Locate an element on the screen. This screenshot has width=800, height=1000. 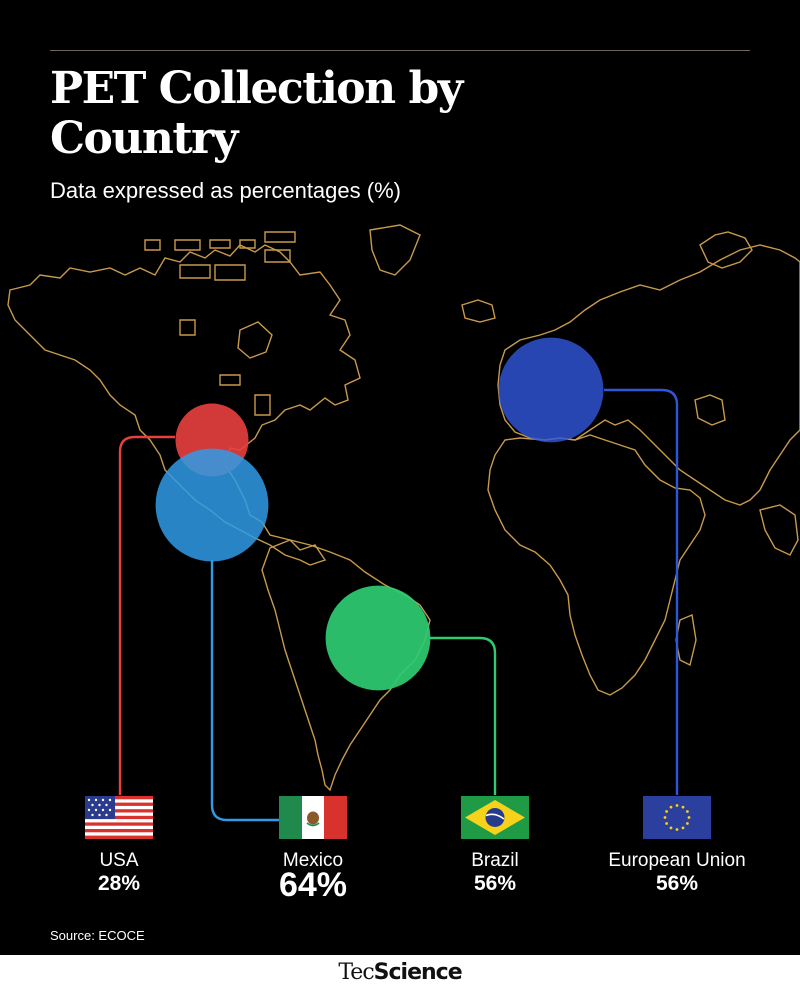
country-label-european-union: European Union is located at coordinates (677, 860).